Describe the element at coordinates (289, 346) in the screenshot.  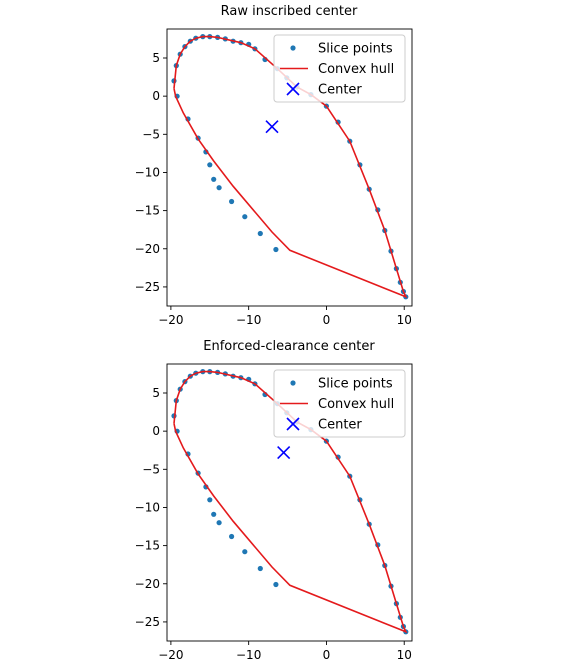
I see `chart-title: Enforced-clearance center` at that location.